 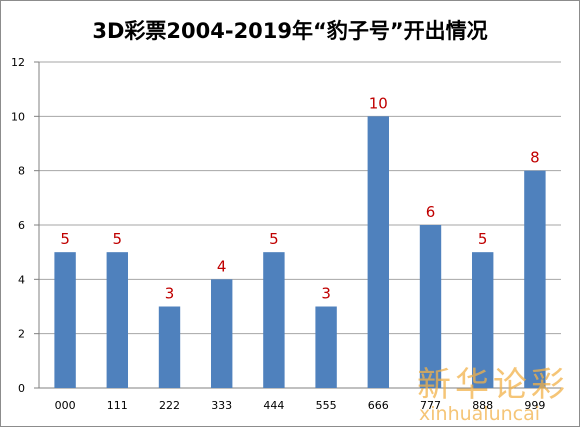 What do you see at coordinates (21, 225) in the screenshot?
I see `y-tick-label: 6` at bounding box center [21, 225].